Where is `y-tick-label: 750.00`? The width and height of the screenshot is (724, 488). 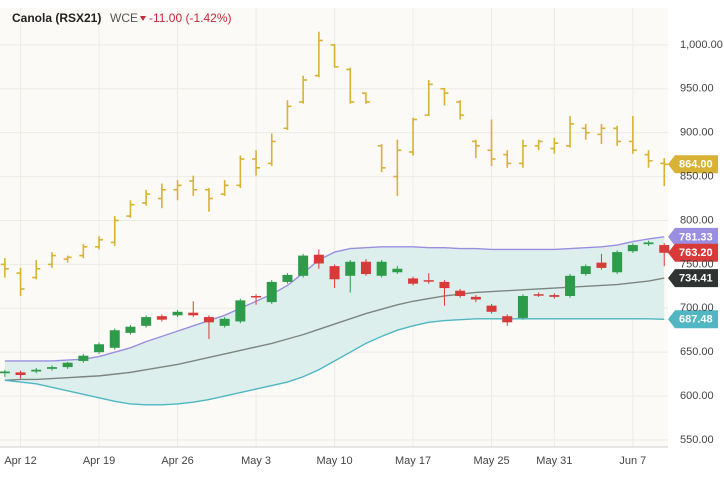 y-tick-label: 750.00 is located at coordinates (697, 264).